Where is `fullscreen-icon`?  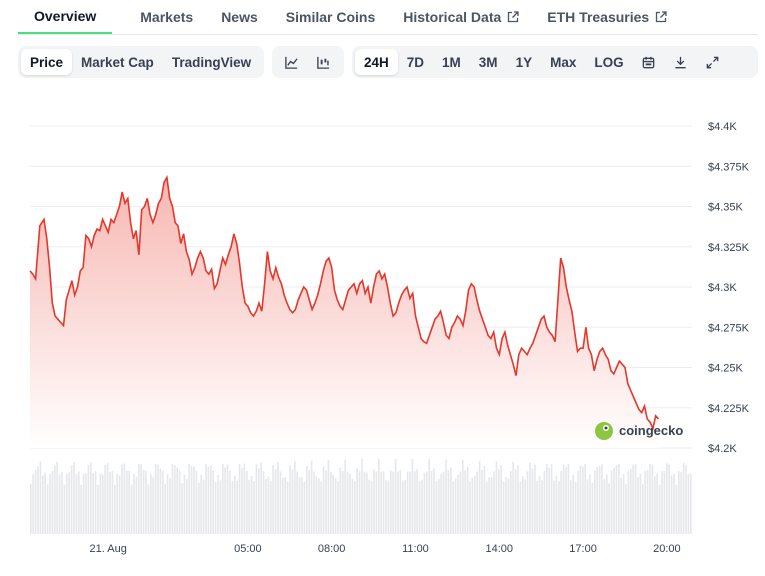 fullscreen-icon is located at coordinates (713, 62).